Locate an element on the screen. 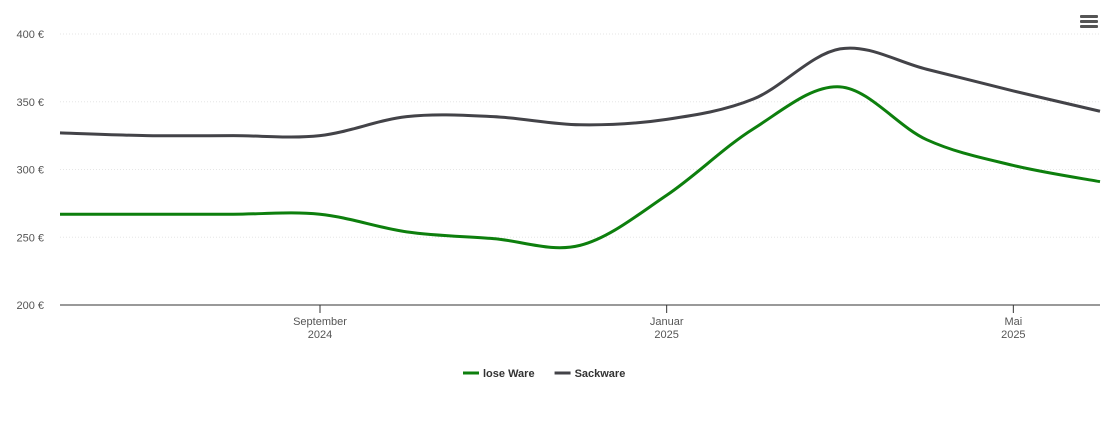  legend-item: Sackware is located at coordinates (590, 374).